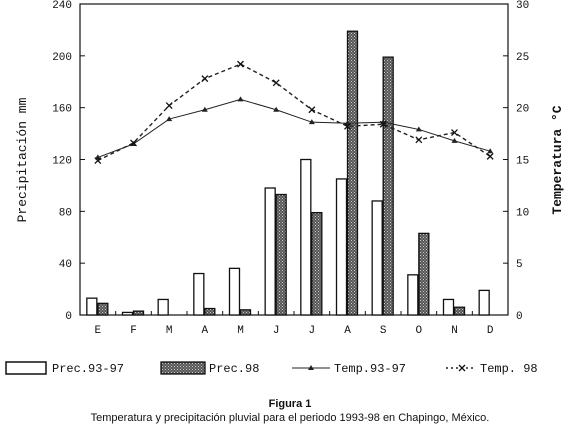 The height and width of the screenshot is (448, 580). What do you see at coordinates (133, 331) in the screenshot?
I see `x-tick-label: F` at bounding box center [133, 331].